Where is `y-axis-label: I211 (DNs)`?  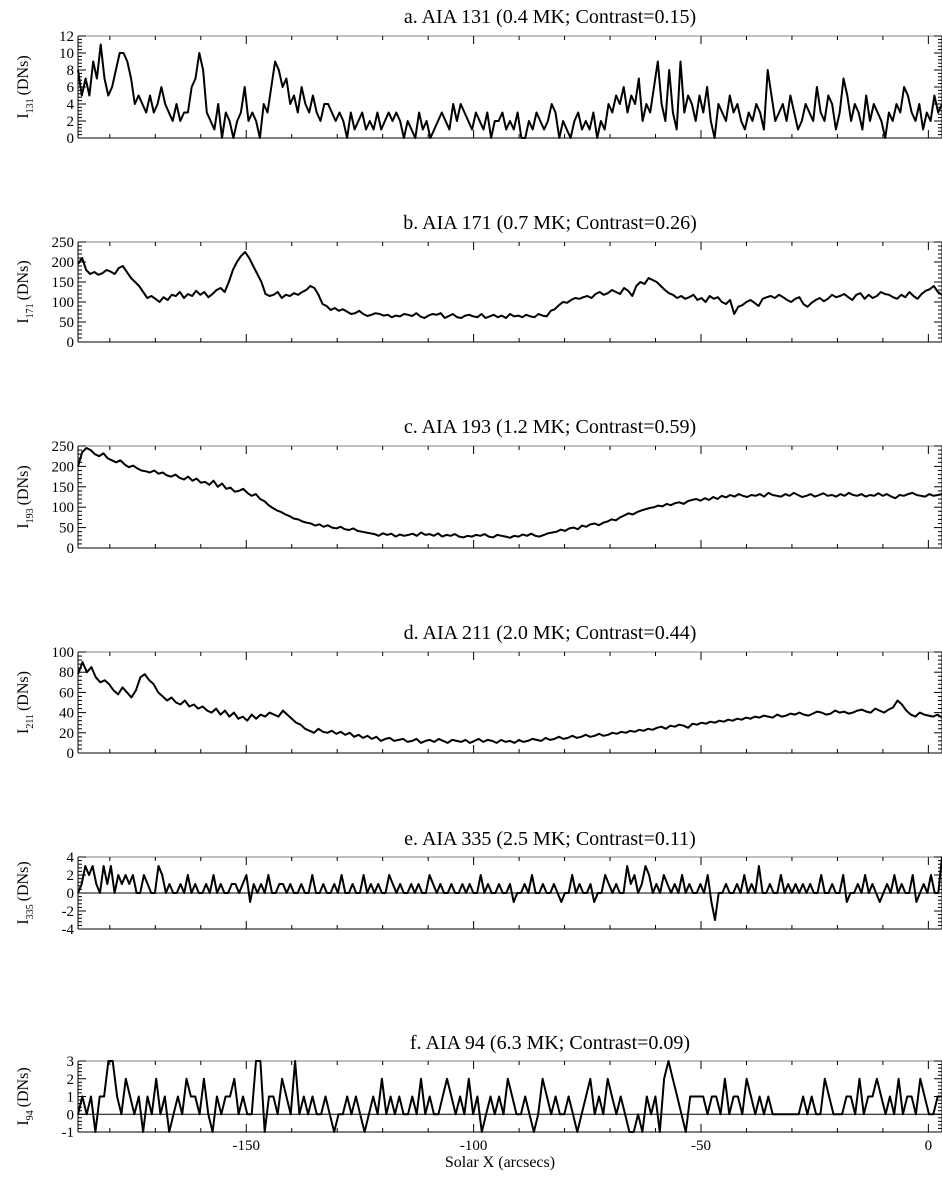 y-axis-label: I211 (DNs) is located at coordinates (25, 702).